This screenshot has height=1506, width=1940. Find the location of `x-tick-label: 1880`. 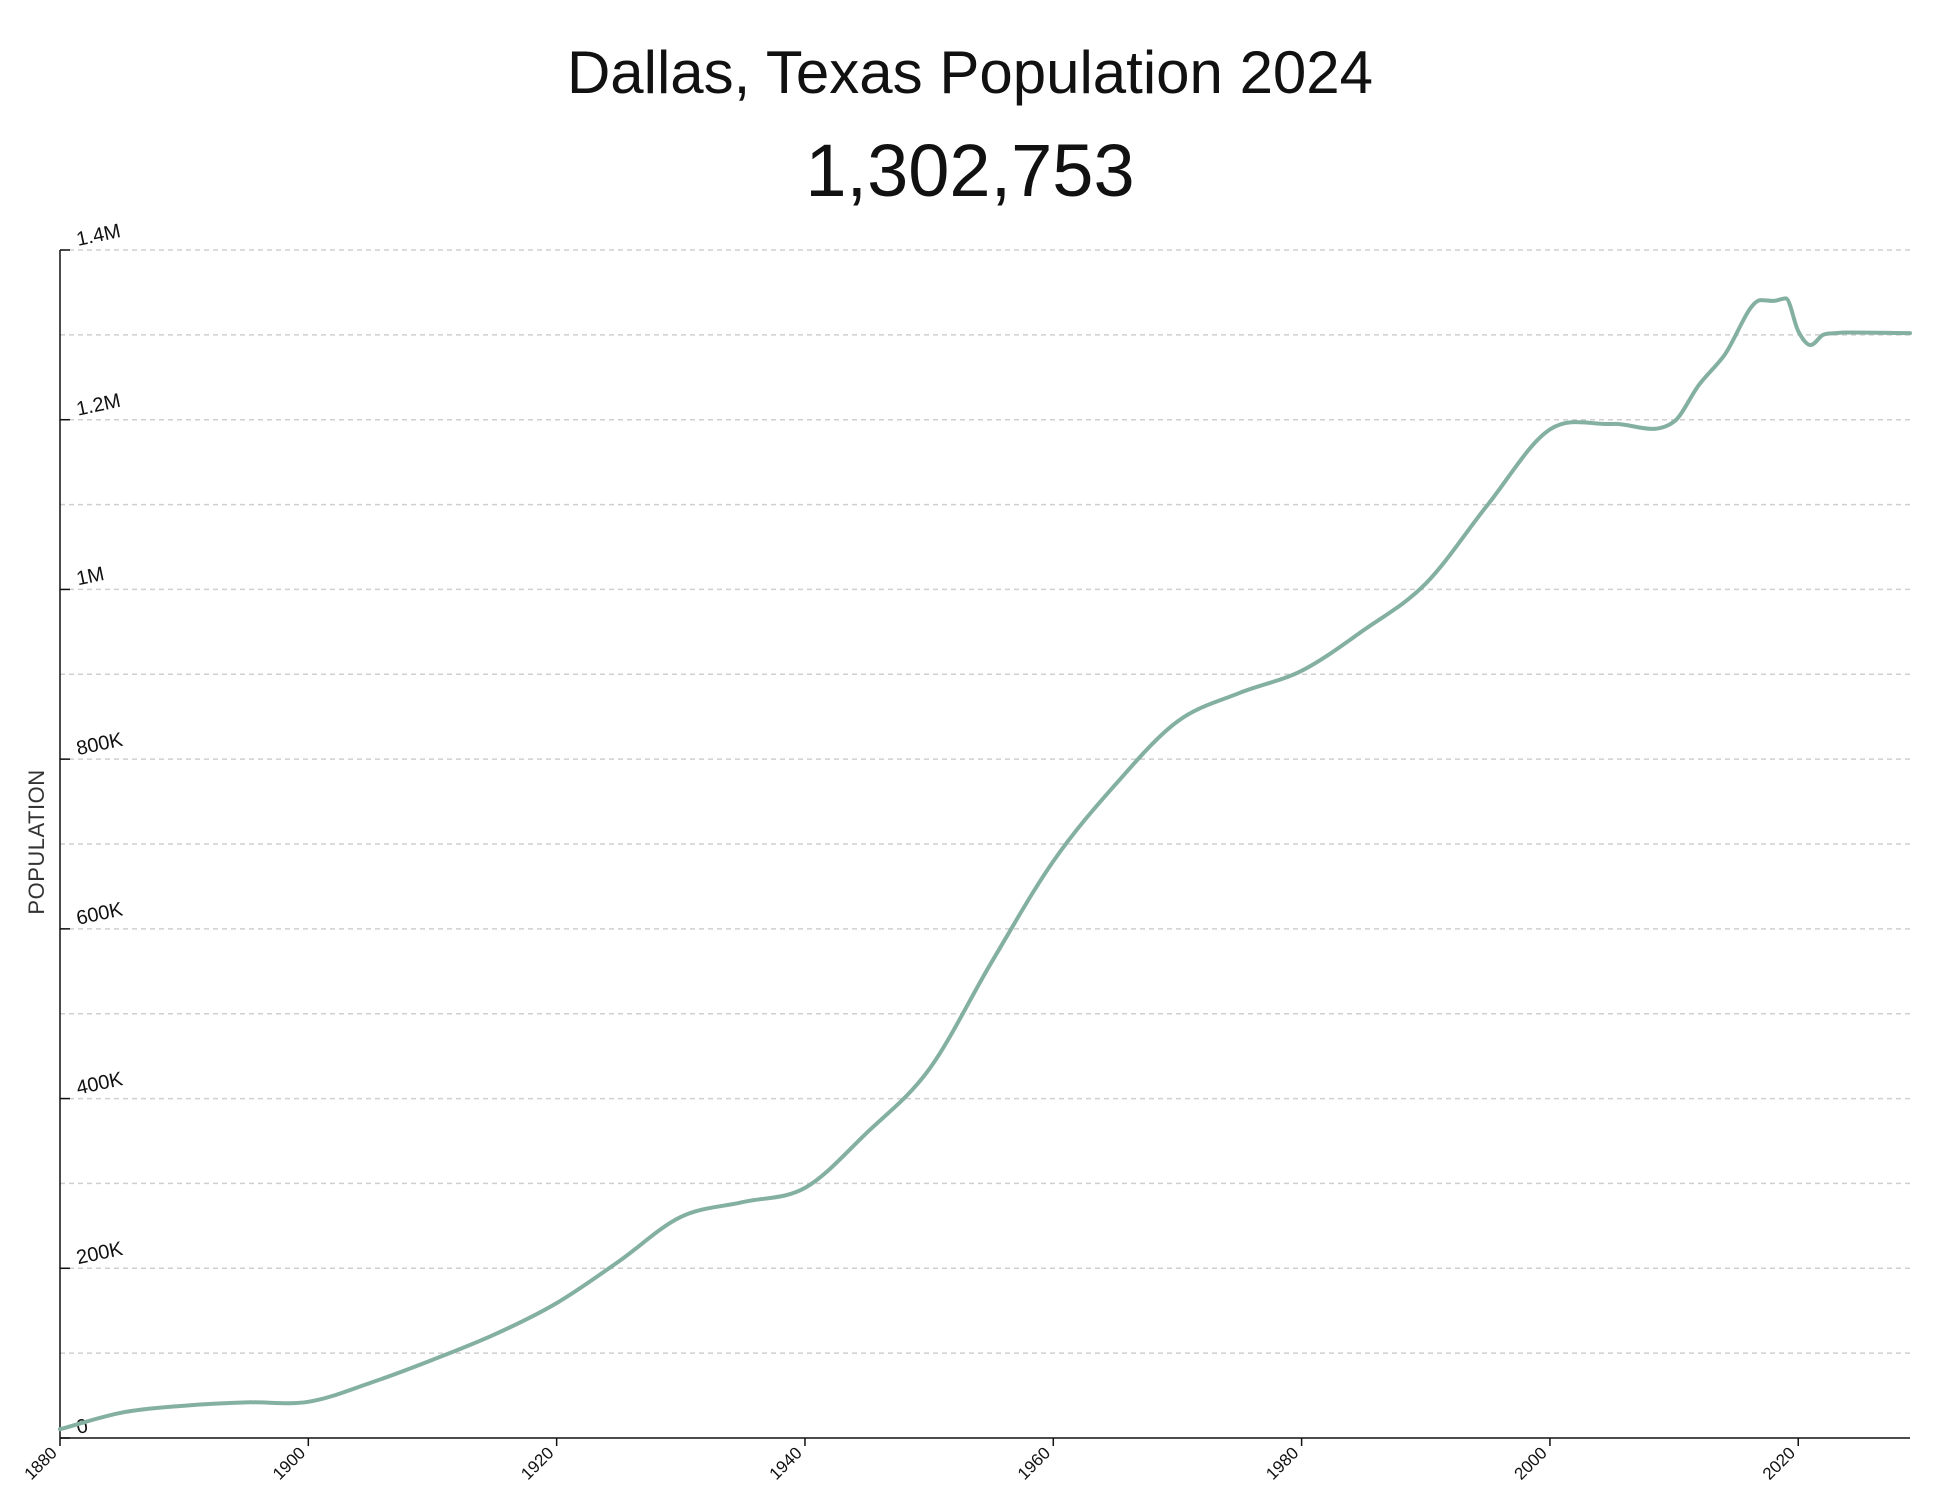

x-tick-label: 1880 is located at coordinates (41, 1463).